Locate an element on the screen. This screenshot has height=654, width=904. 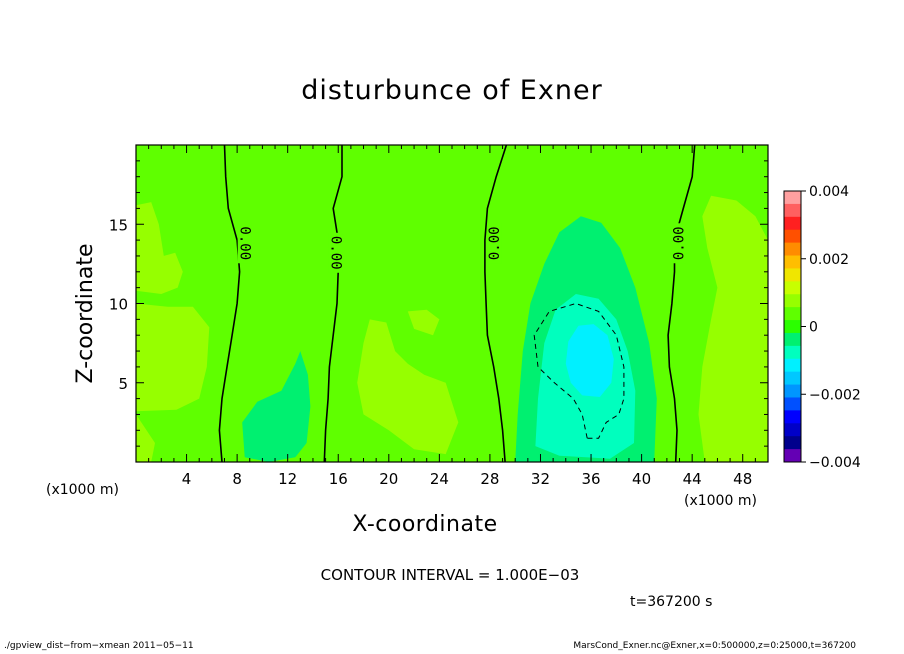
negative-contour-line is located at coordinates (579, 370).